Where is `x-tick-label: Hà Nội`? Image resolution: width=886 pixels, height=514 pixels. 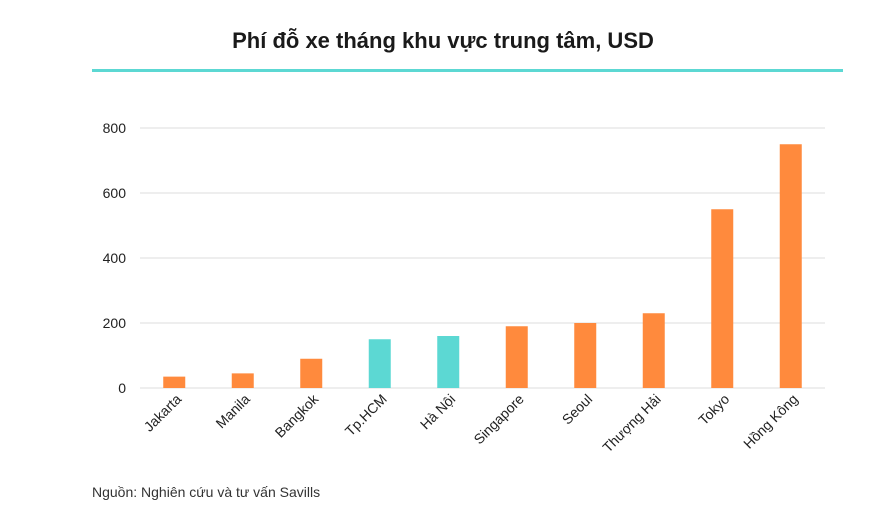
x-tick-label: Hà Nội is located at coordinates (438, 412).